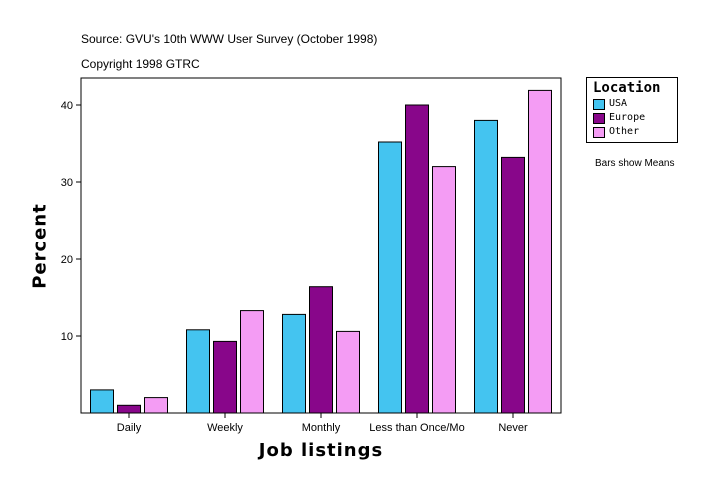  Describe the element at coordinates (540, 251) in the screenshot. I see `bar-other-never` at that location.